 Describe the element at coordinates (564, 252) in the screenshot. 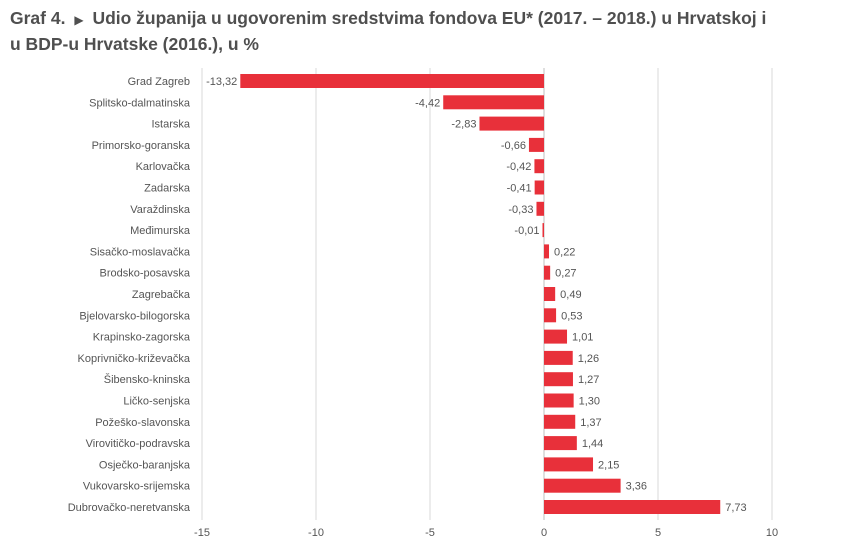

I see `value-label: 0,22` at that location.